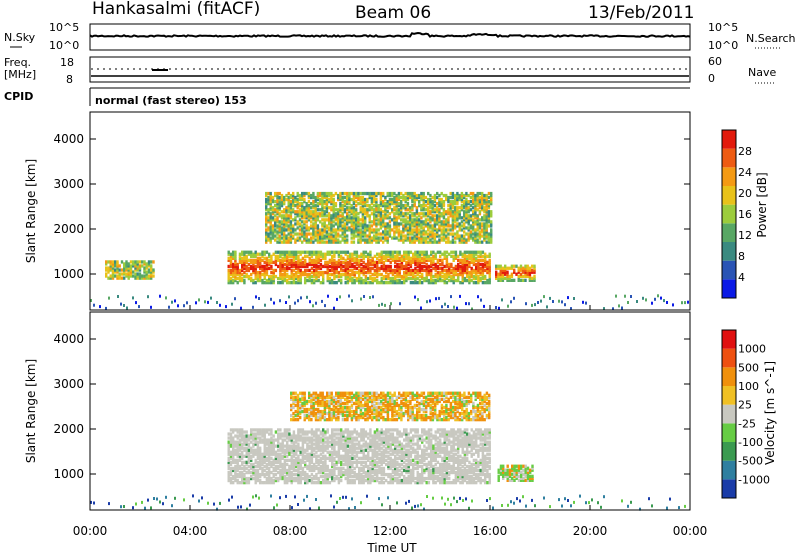 This screenshot has height=554, width=800. Describe the element at coordinates (64, 45) in the screenshot. I see `noise-ytick-bottom: 10^0` at that location.